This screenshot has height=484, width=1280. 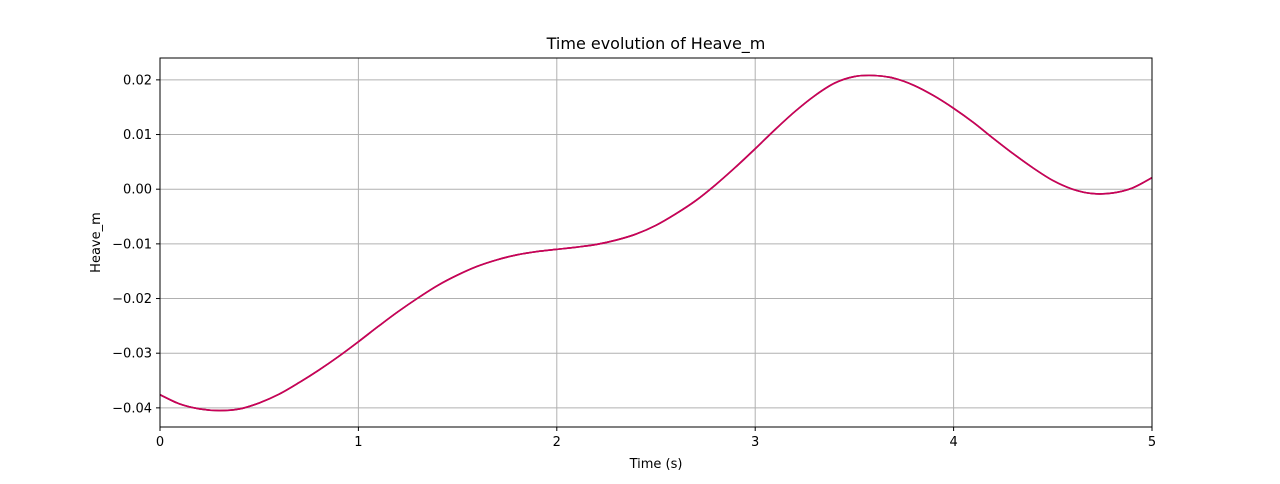 I want to click on x-tick-label: 0, so click(x=160, y=442).